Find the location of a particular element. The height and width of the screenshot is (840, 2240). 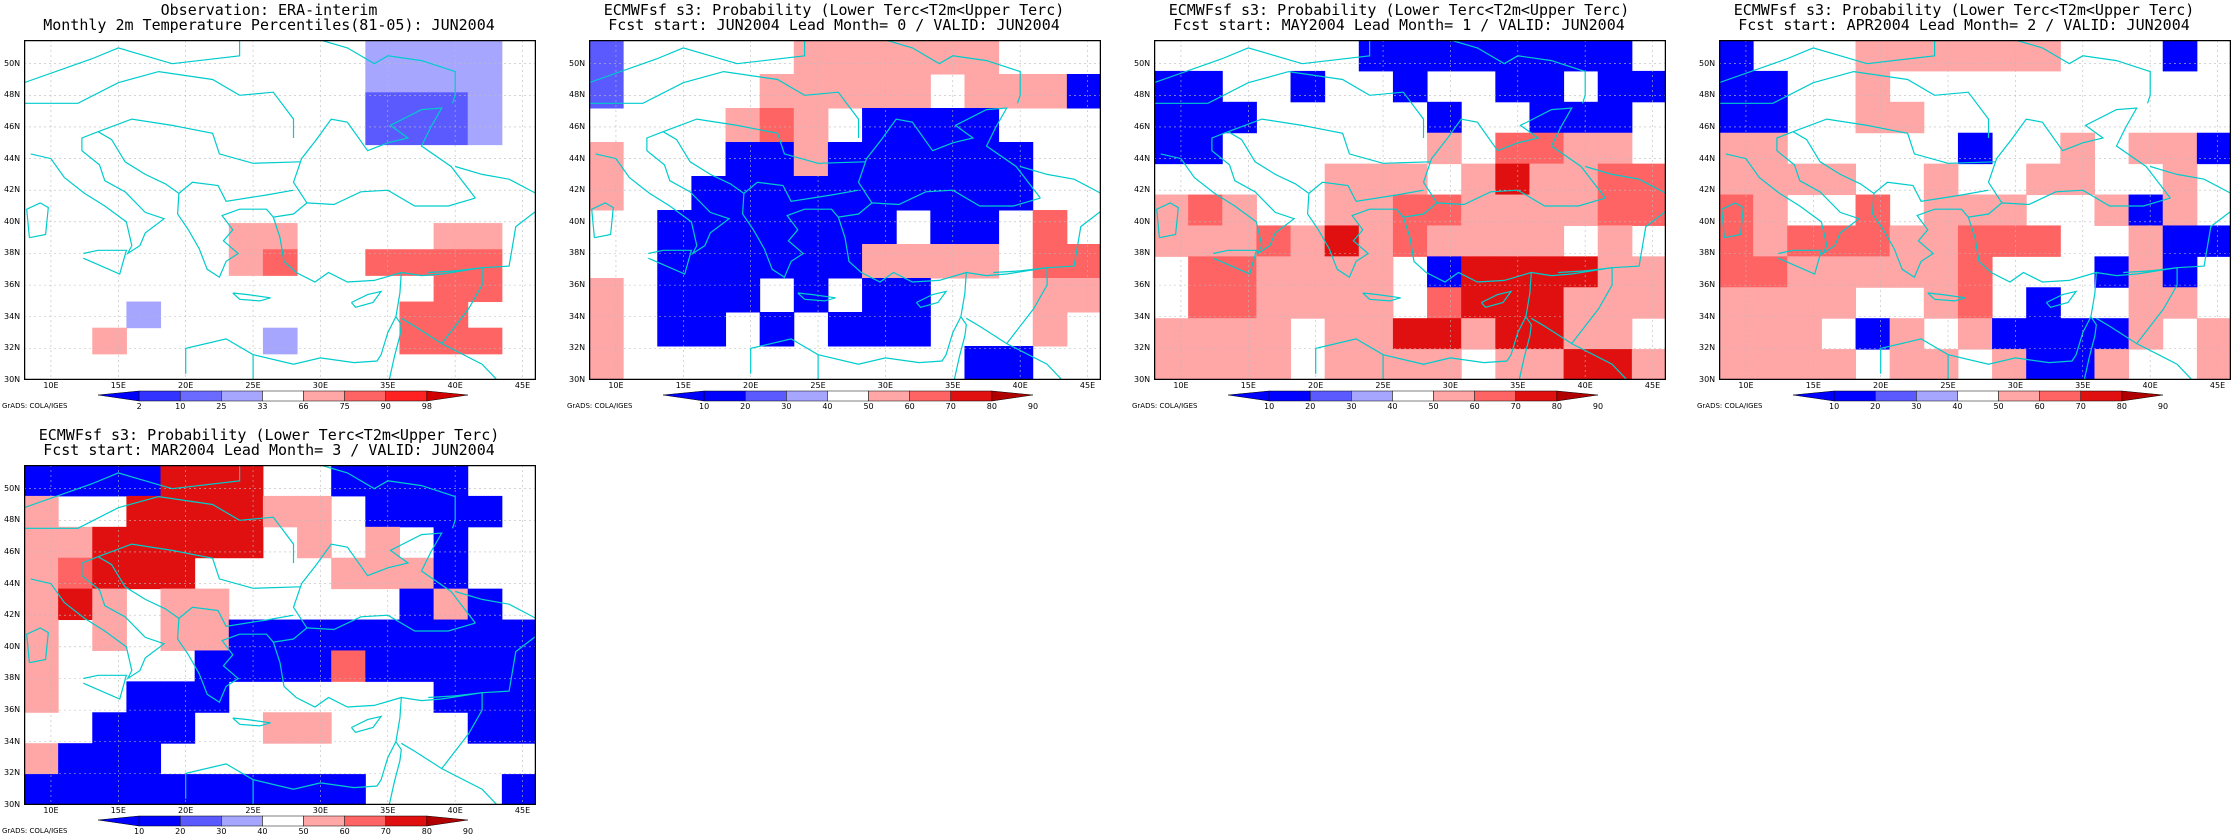

colorbar-label: 30 is located at coordinates (1916, 406).